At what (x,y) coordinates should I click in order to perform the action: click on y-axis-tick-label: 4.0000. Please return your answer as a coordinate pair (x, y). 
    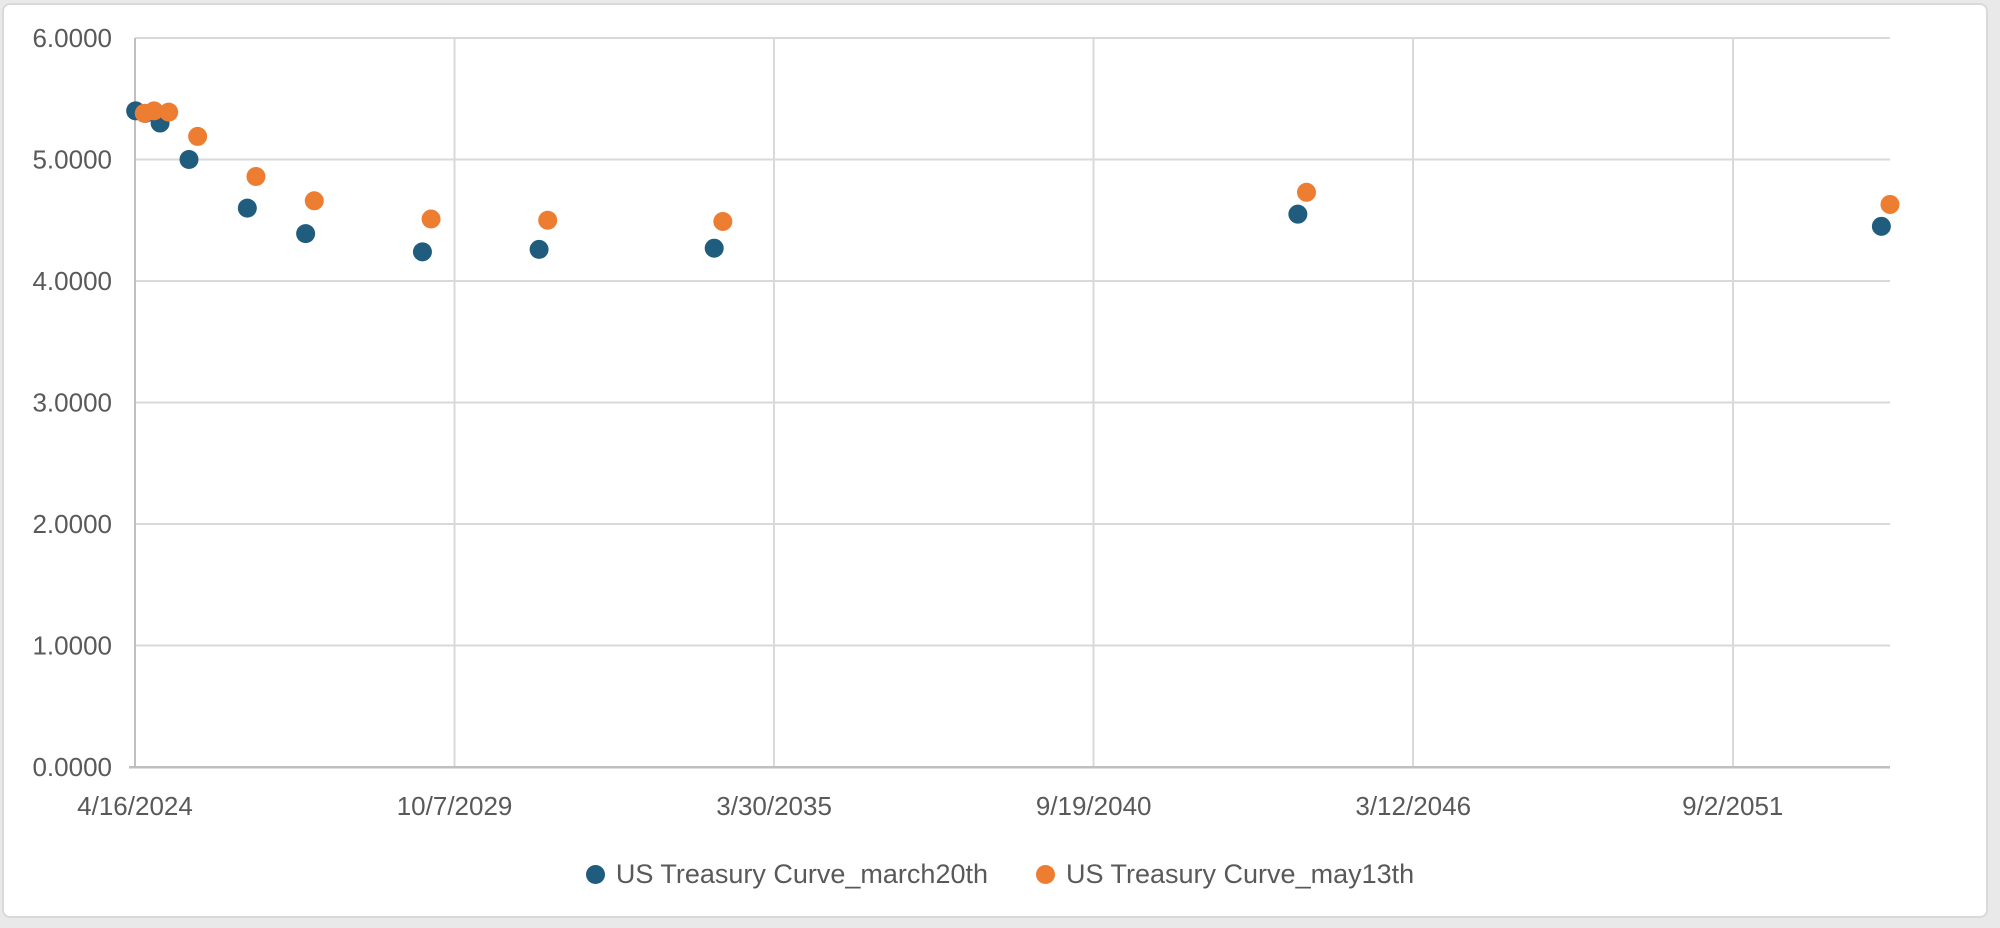
    Looking at the image, I should click on (72, 281).